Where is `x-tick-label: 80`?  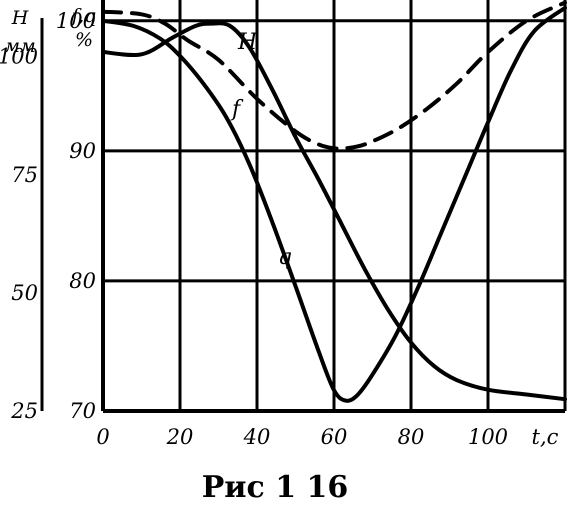 x-tick-label: 80 is located at coordinates (411, 437).